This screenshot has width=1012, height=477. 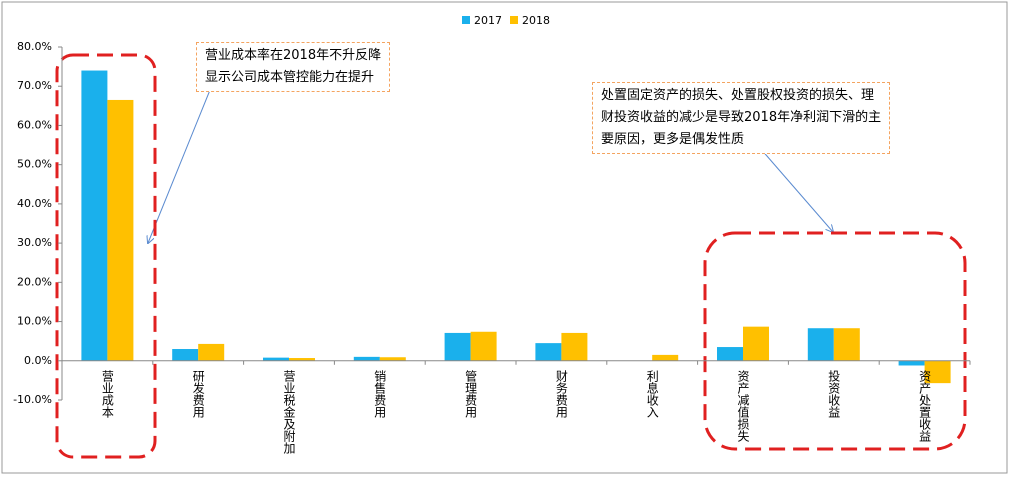 What do you see at coordinates (34, 124) in the screenshot?
I see `y-tick-label: 60.0%` at bounding box center [34, 124].